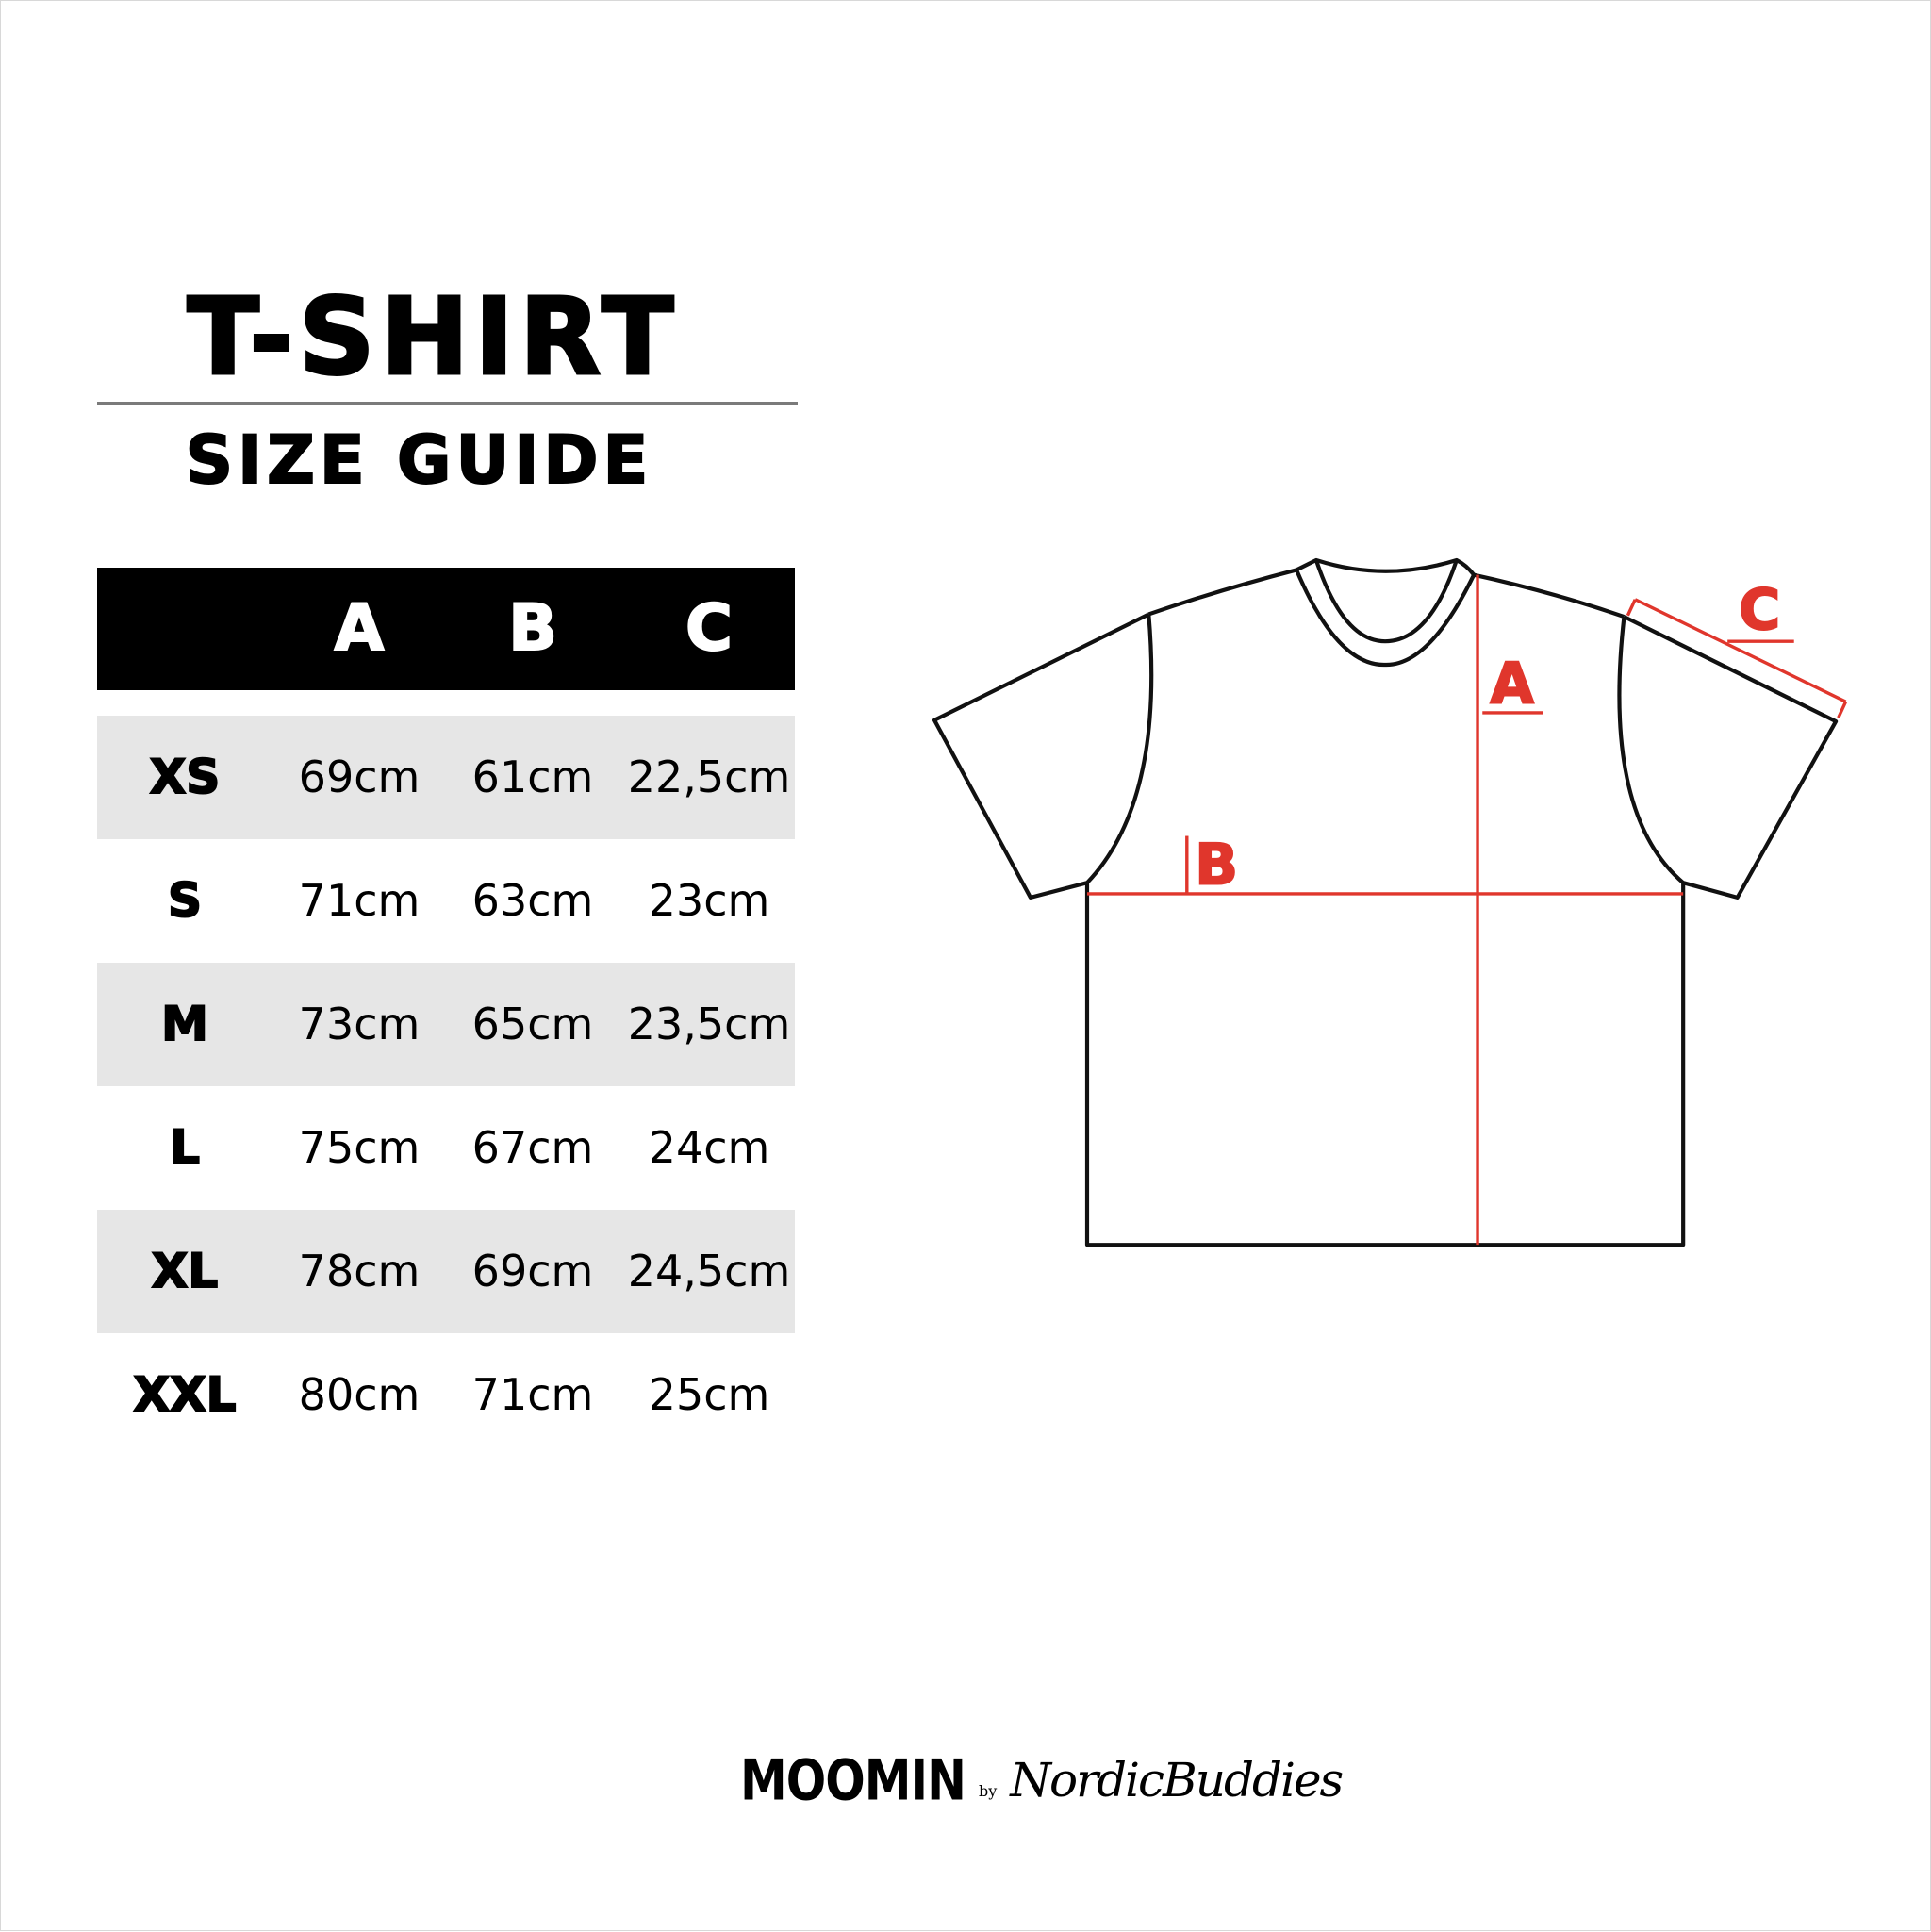 Image resolution: width=1931 pixels, height=1932 pixels. What do you see at coordinates (709, 776) in the screenshot?
I see `cell-c: 22,5cm` at bounding box center [709, 776].